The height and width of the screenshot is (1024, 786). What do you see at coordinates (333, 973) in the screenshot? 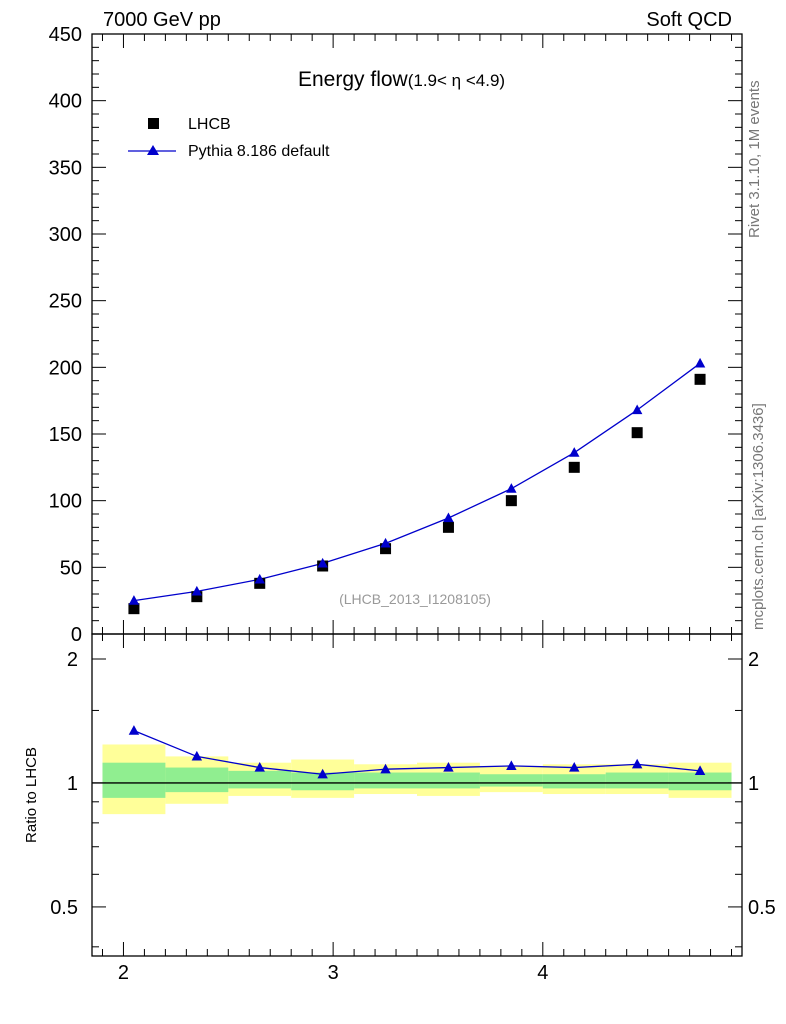
I see `xtick-label: 3` at bounding box center [333, 973].